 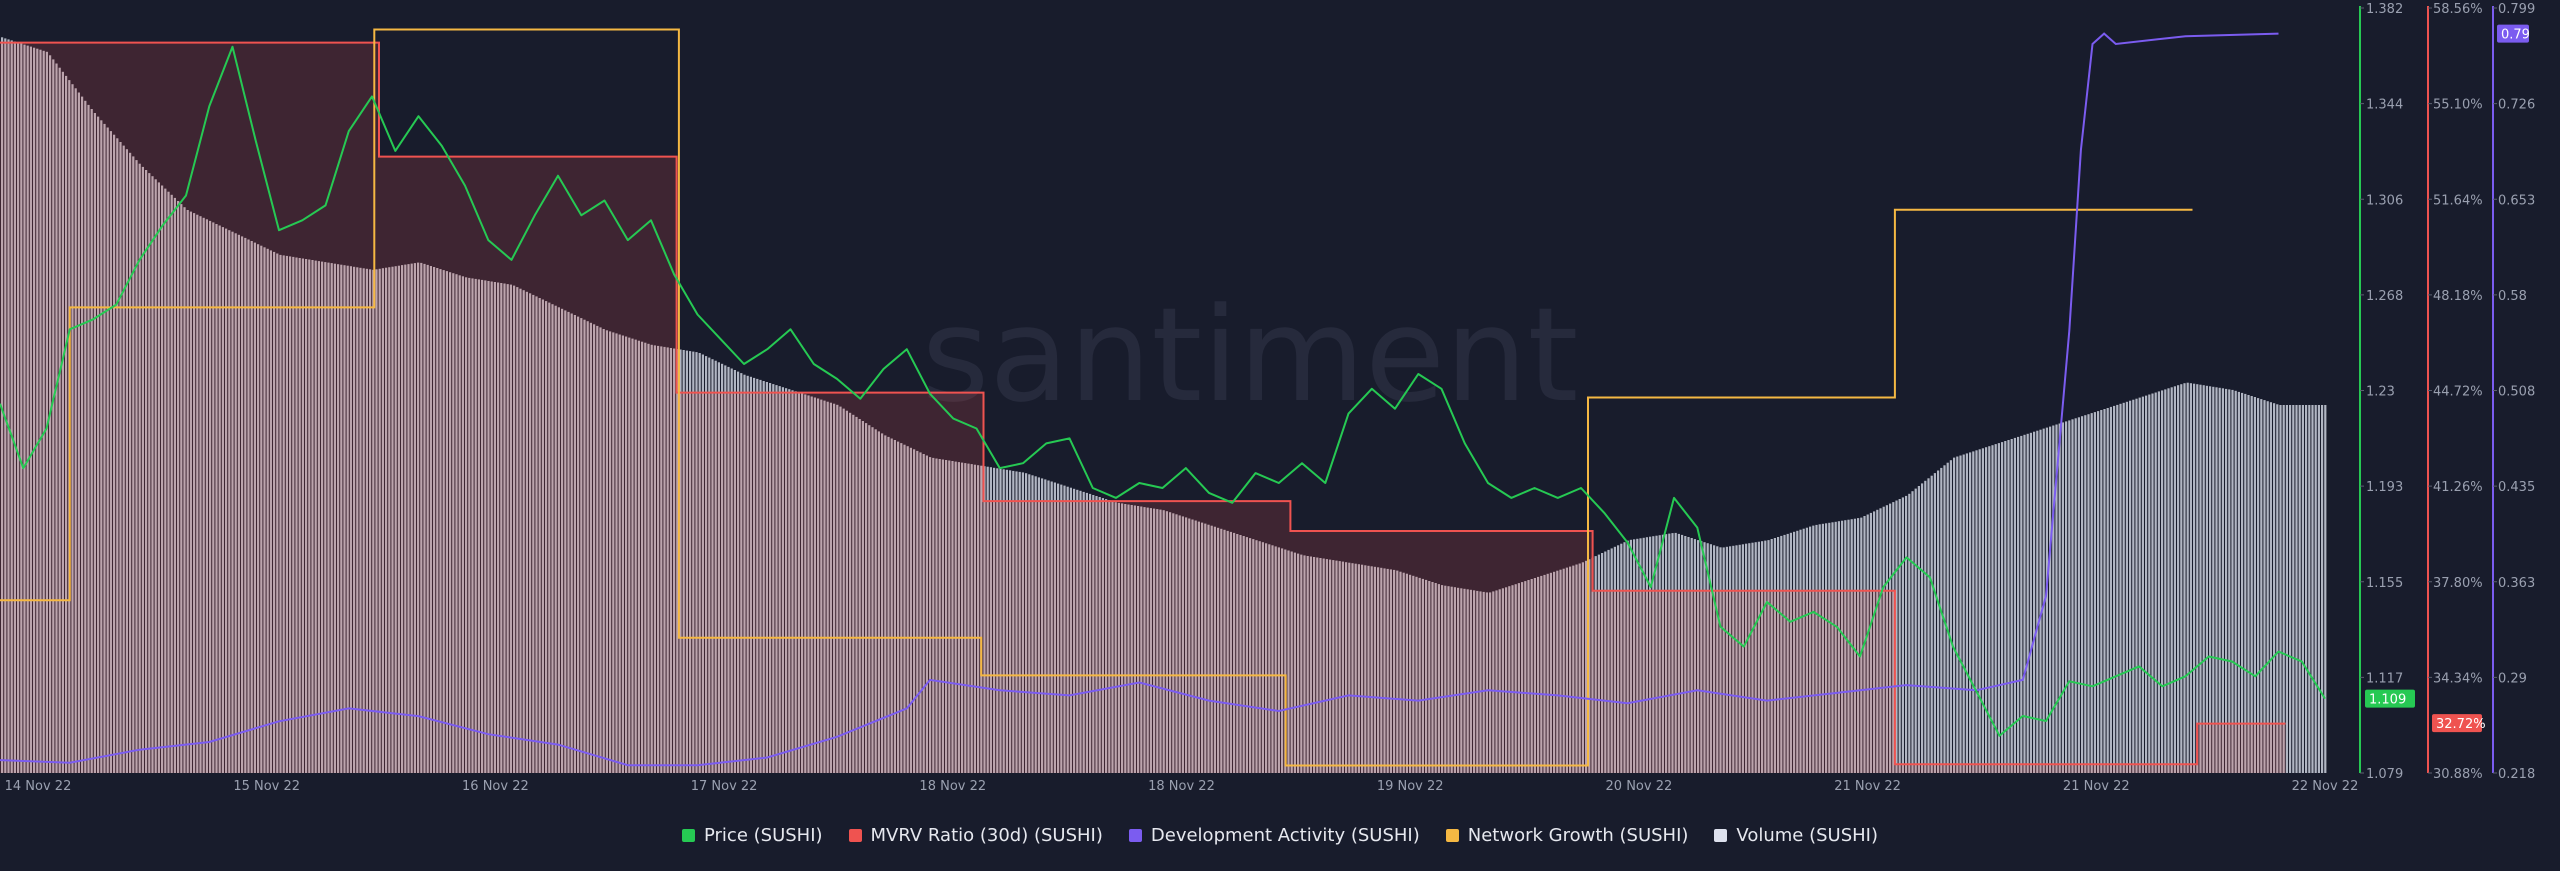 What do you see at coordinates (975, 835) in the screenshot?
I see `legend-item: MVRV Ratio (30d) (SUSHI)` at bounding box center [975, 835].